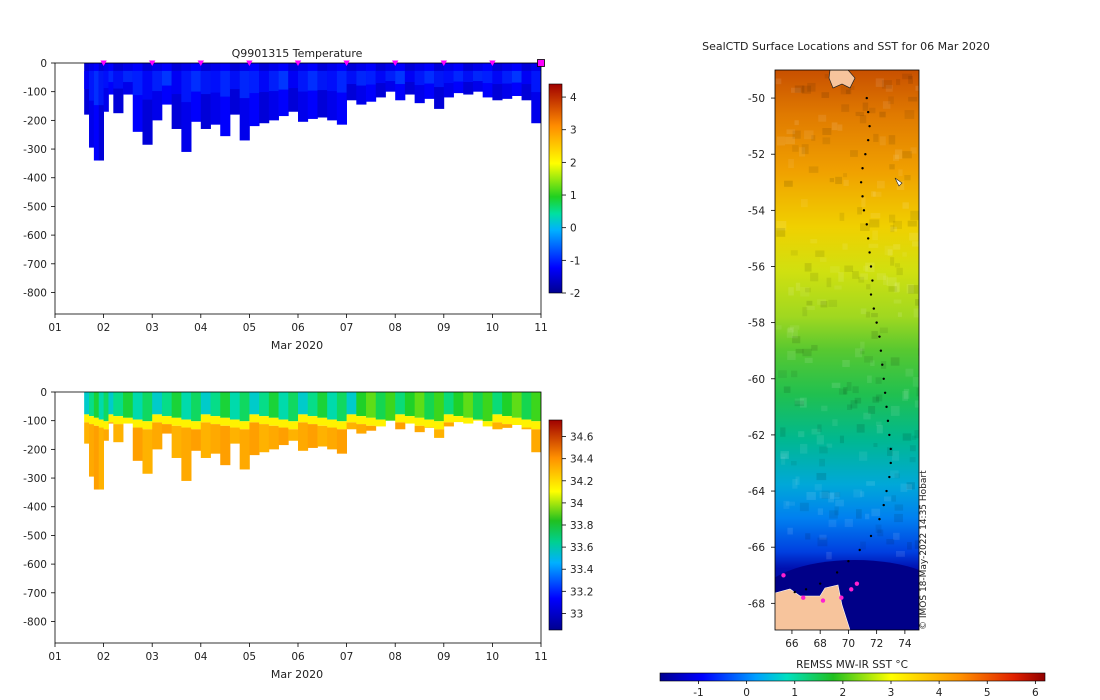 This screenshot has width=1100, height=700. I want to click on temperature-colorbar-ticks: 4 3 2 1 0 -1 -2, so click(571, 196).